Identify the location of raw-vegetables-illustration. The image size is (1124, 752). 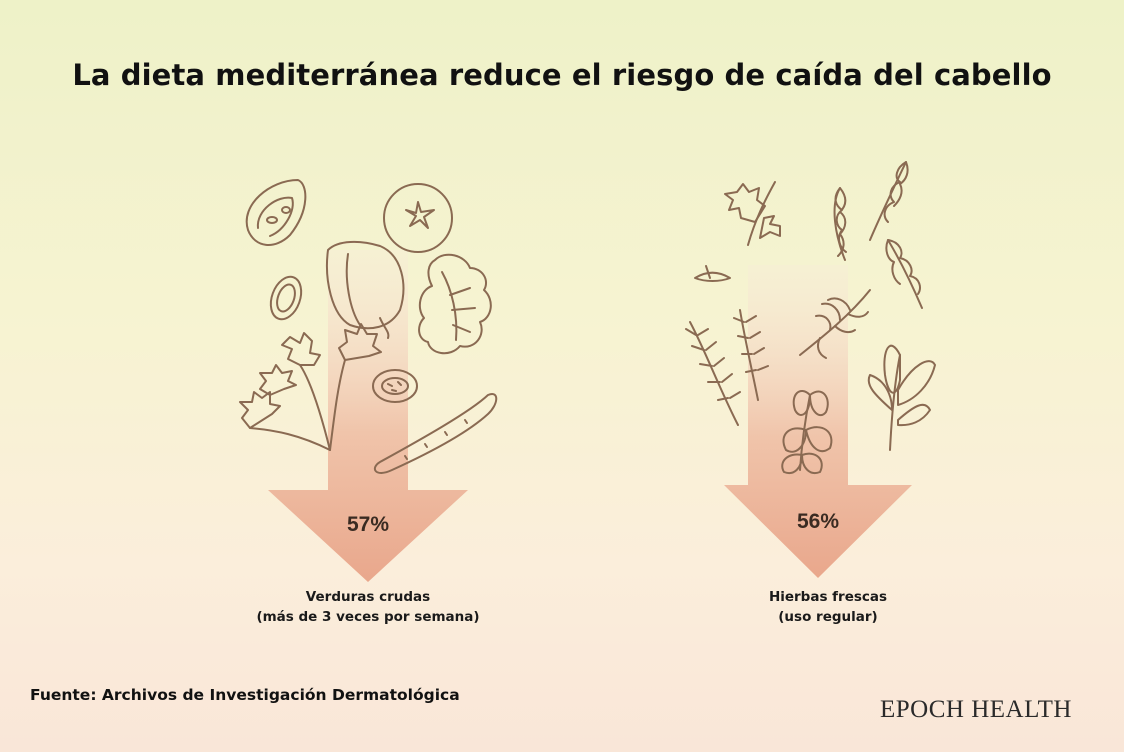
(368, 380).